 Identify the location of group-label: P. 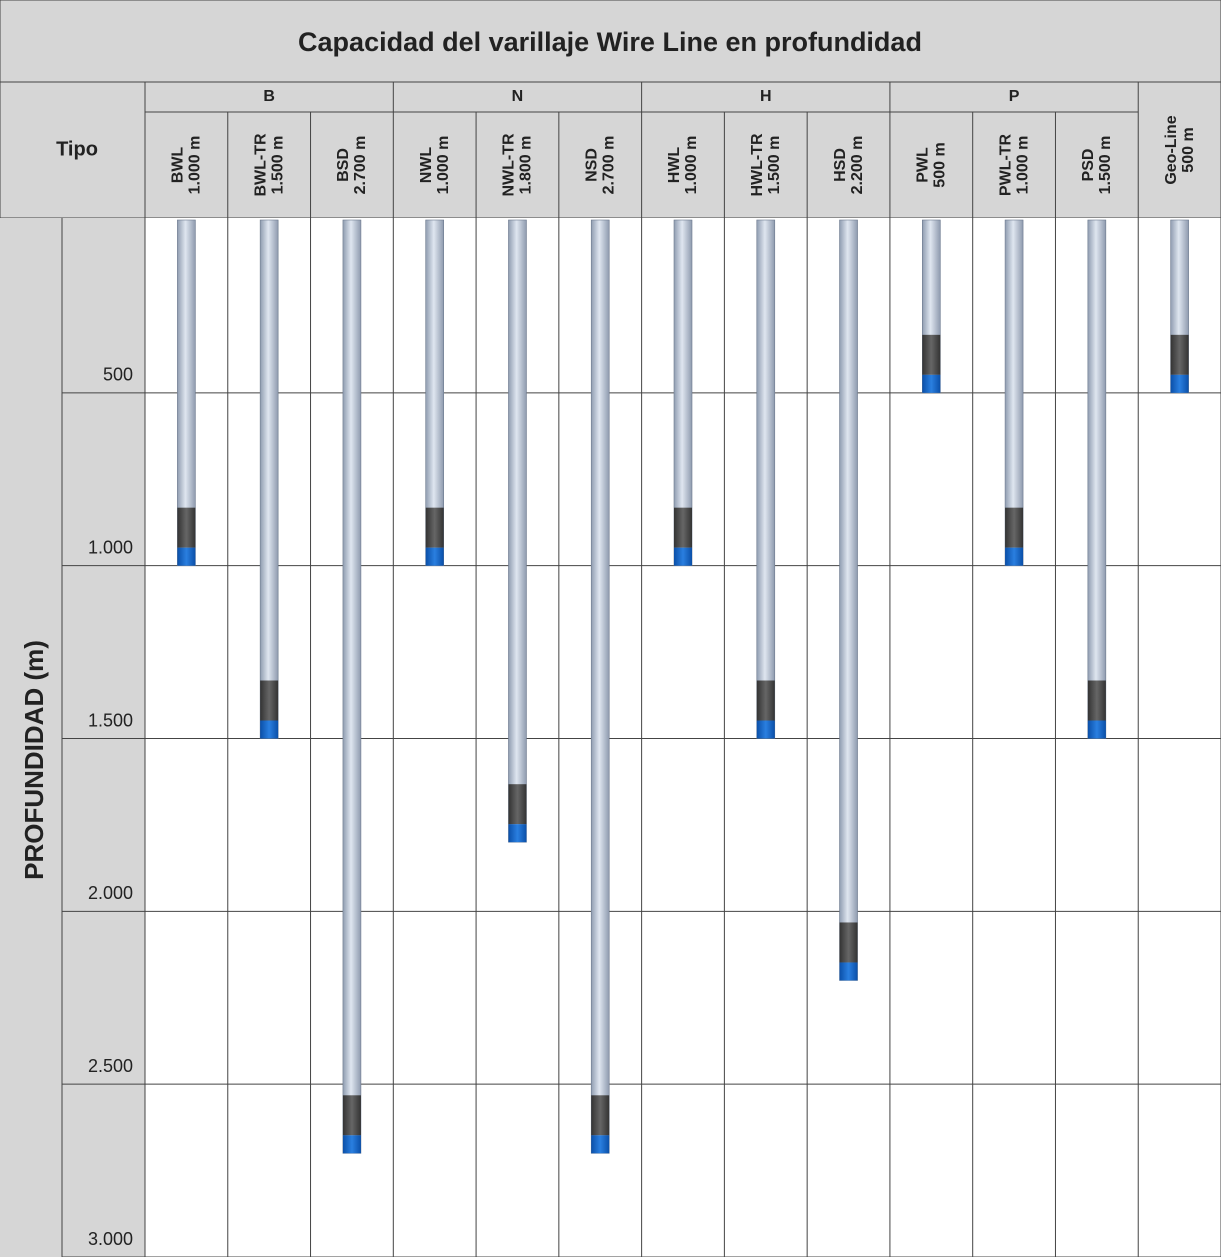
(1014, 96).